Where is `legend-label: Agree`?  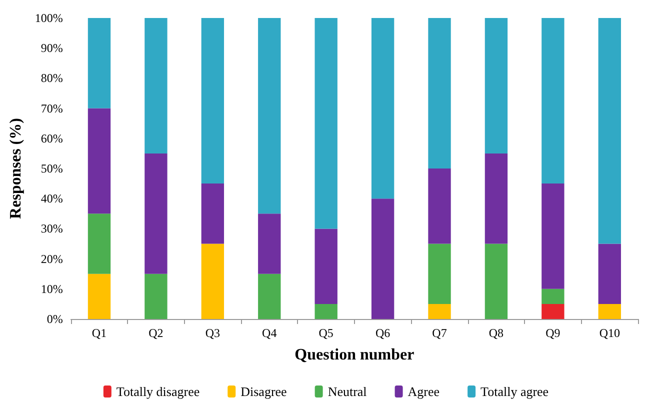
legend-label: Agree is located at coordinates (424, 391).